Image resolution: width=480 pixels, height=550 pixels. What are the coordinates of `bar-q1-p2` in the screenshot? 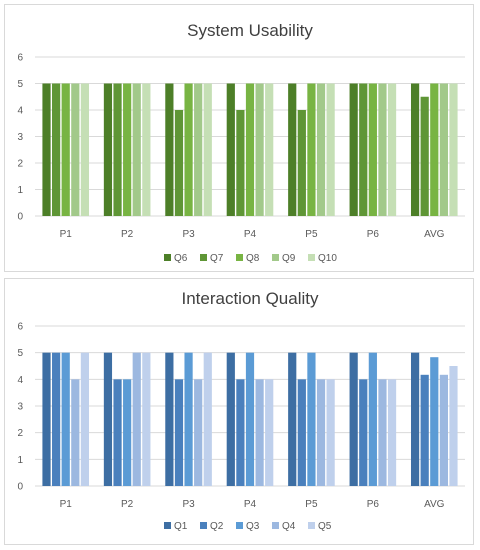 It's located at (108, 419).